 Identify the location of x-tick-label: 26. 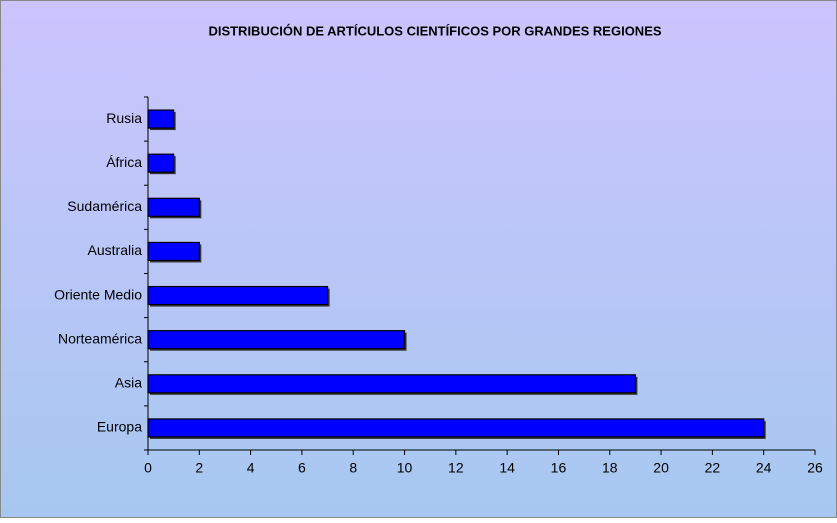
(815, 468).